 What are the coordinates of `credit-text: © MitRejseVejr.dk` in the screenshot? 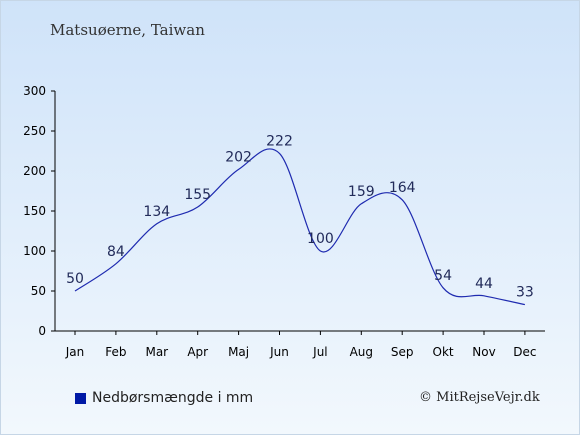 It's located at (479, 397).